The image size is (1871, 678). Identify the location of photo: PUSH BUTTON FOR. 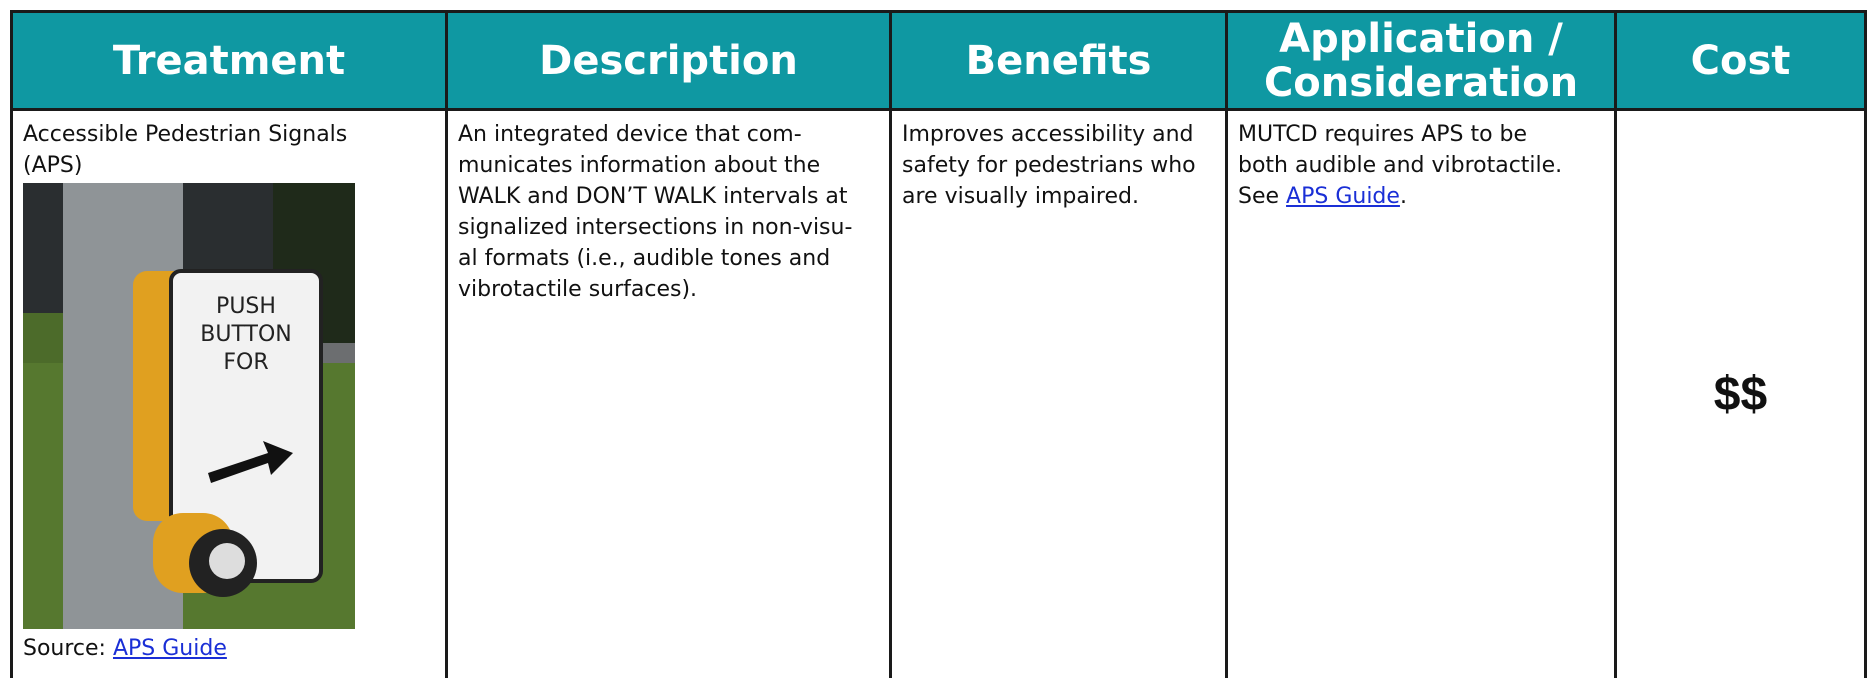
(189, 406).